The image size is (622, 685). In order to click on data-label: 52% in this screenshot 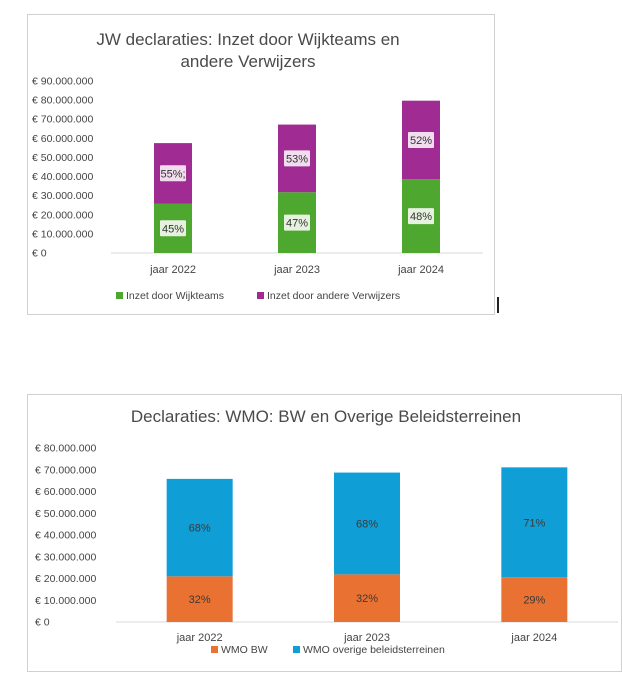, I will do `click(421, 141)`.